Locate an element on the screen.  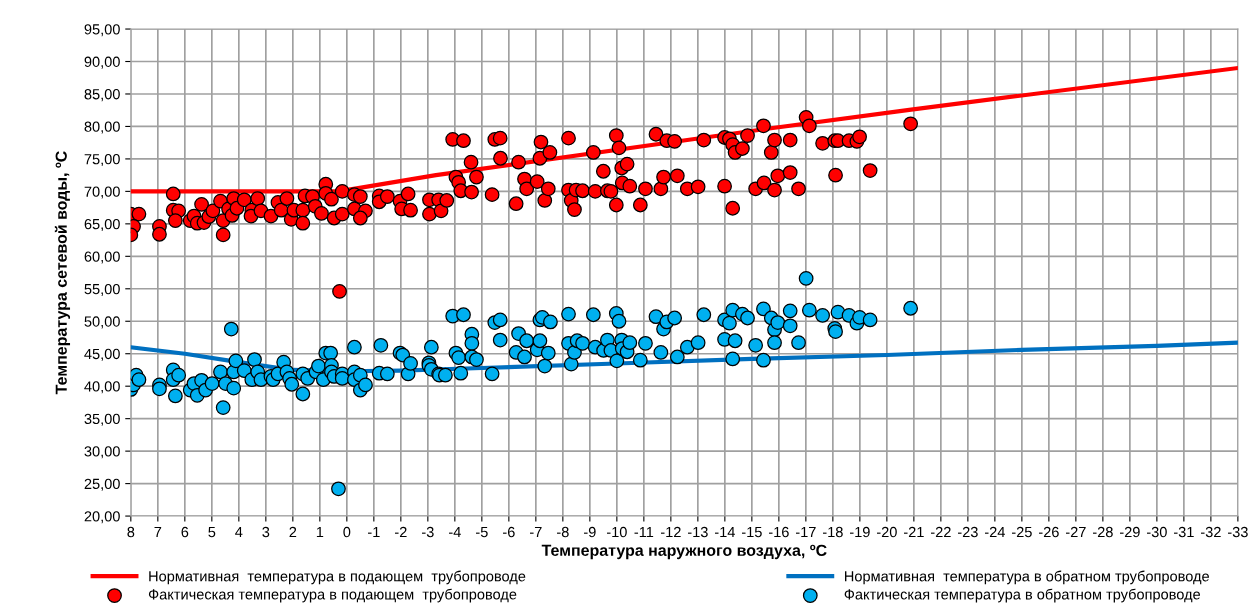
x-tick-label: -28 is located at coordinates (1102, 532).